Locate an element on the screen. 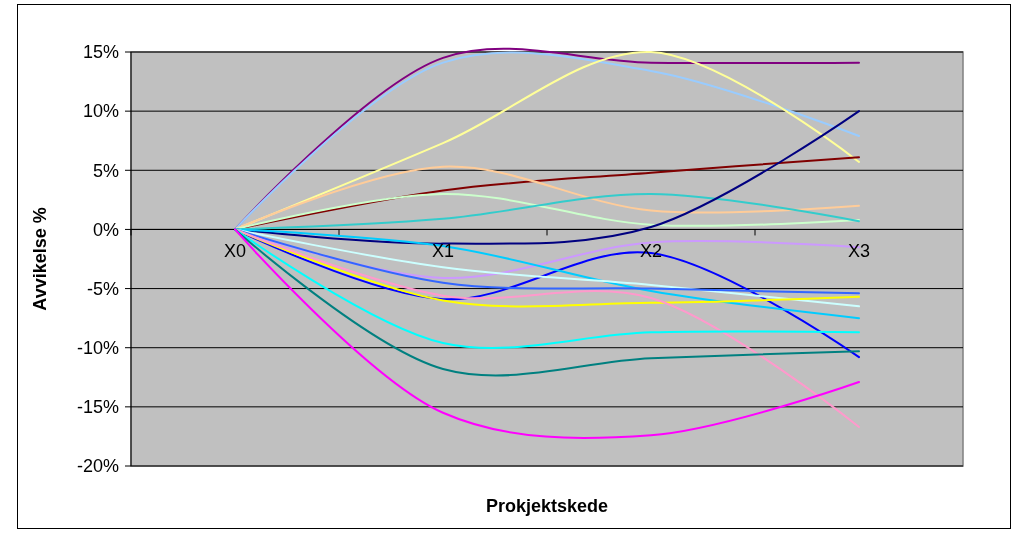 The image size is (1015, 533). y-tick-label: 5% is located at coordinates (105, 170).